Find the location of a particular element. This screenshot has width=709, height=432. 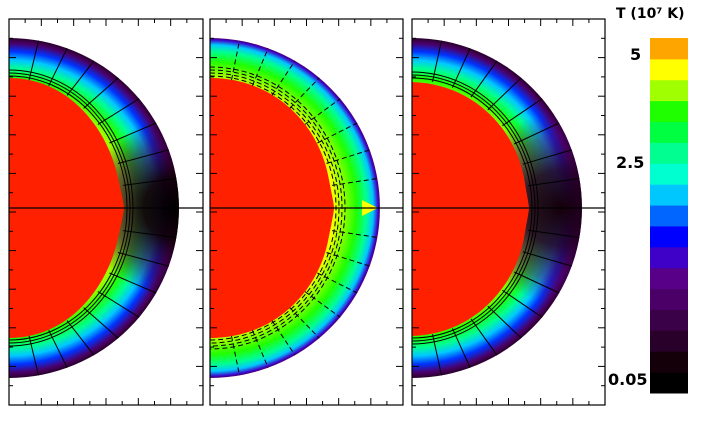

colorbar-label: T (10⁷ K) is located at coordinates (650, 14).